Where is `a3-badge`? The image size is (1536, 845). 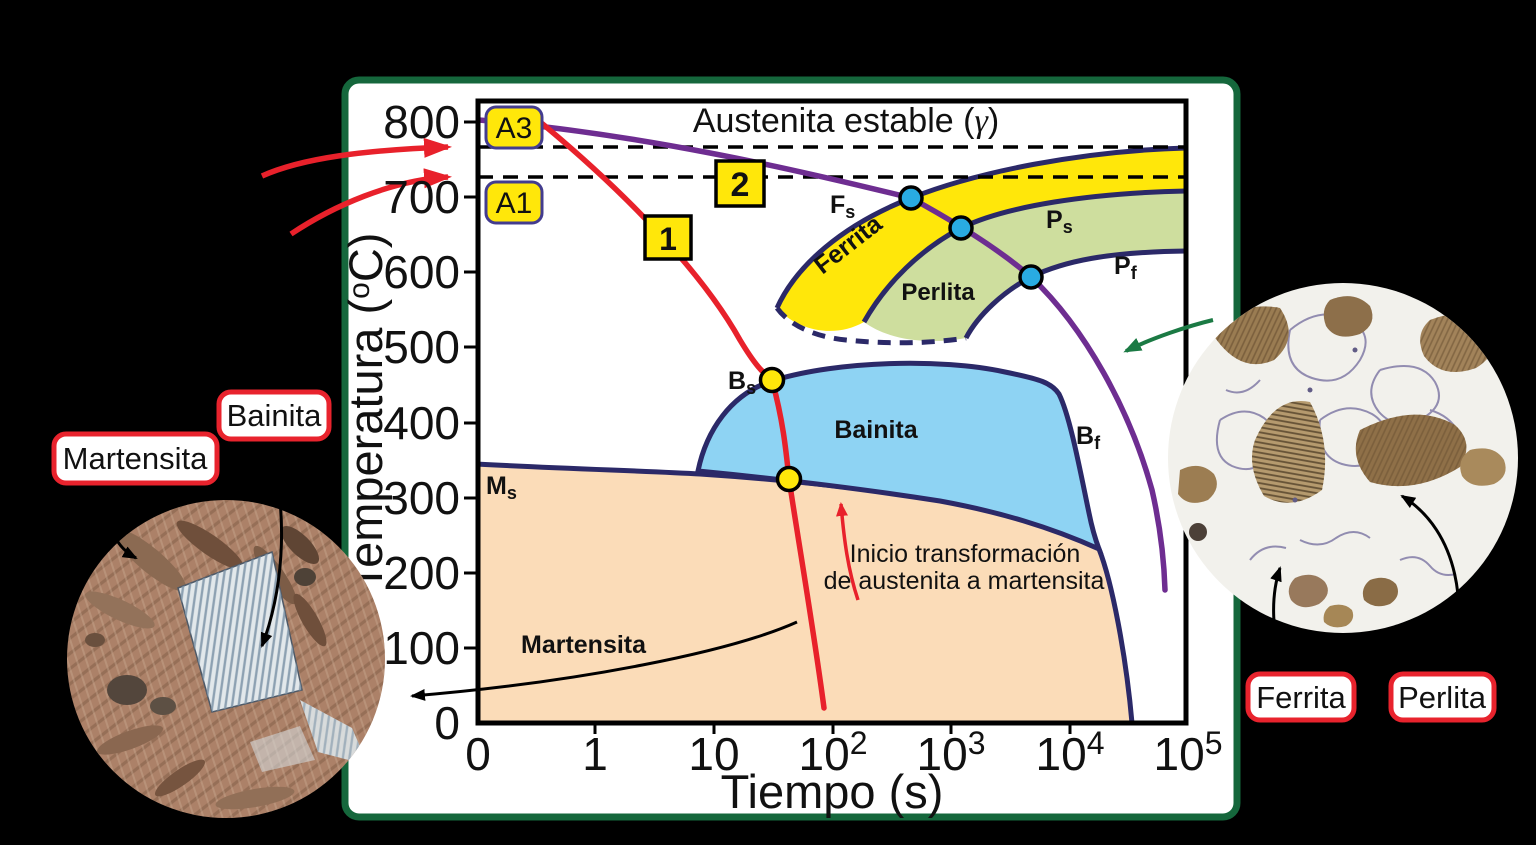 a3-badge is located at coordinates (514, 127).